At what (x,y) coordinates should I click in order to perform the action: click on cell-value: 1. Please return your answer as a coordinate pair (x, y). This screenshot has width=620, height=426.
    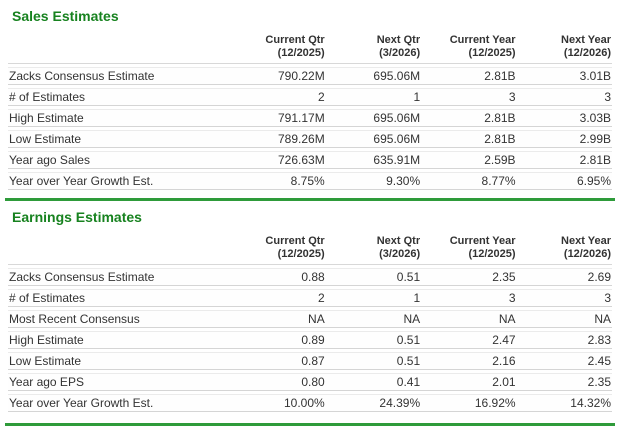
    Looking at the image, I should click on (373, 97).